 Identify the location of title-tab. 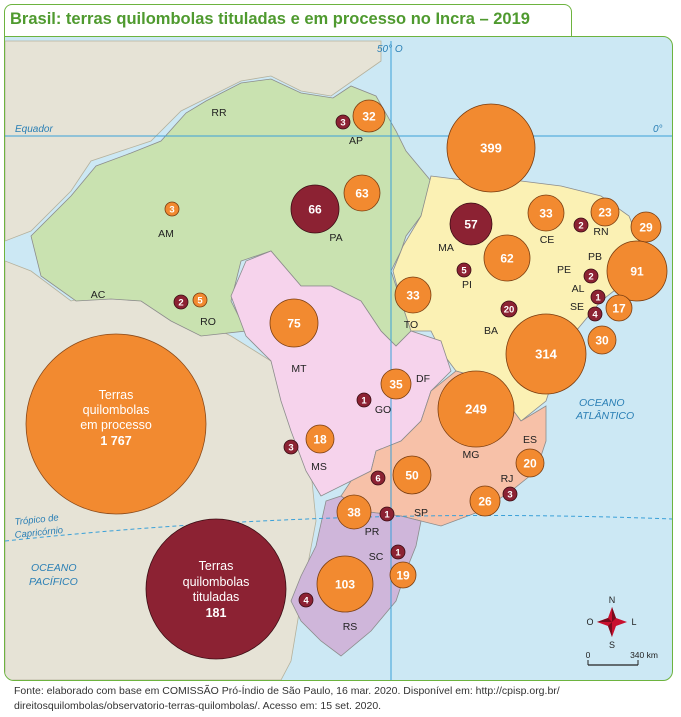
(288, 21).